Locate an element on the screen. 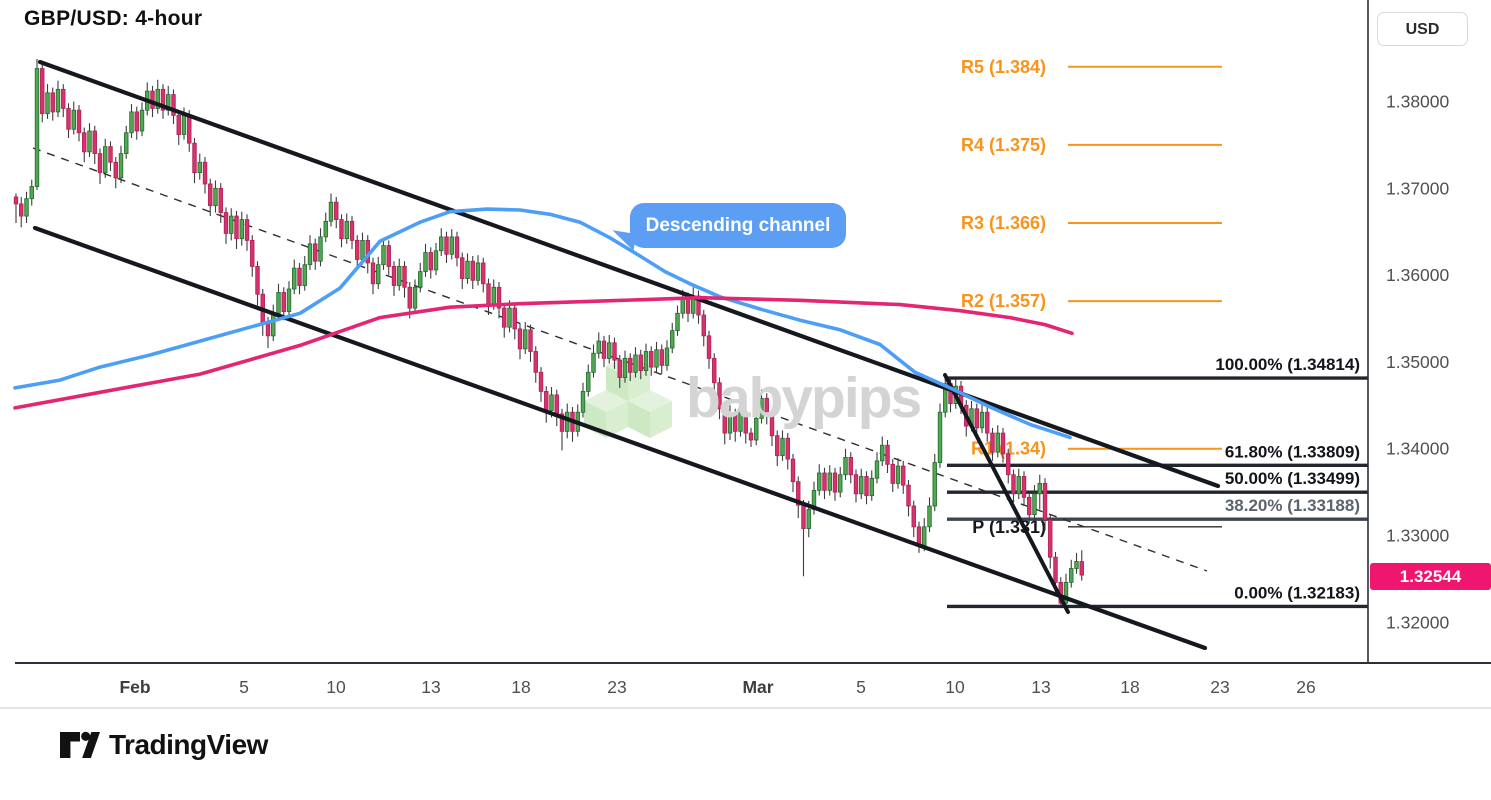 This screenshot has width=1491, height=800. fib-label: 50.00% (1.33499) is located at coordinates (1292, 478).